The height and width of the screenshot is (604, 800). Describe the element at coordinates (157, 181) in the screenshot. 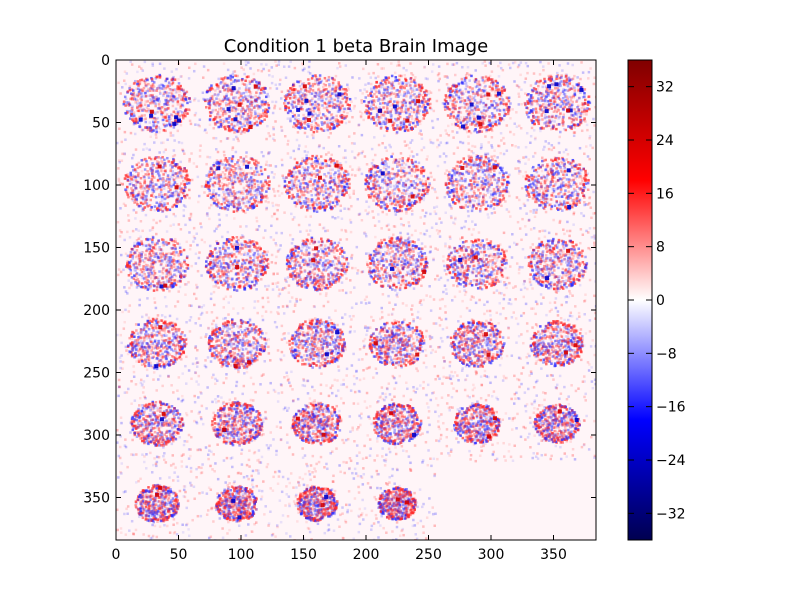

I see `brain-slice` at that location.